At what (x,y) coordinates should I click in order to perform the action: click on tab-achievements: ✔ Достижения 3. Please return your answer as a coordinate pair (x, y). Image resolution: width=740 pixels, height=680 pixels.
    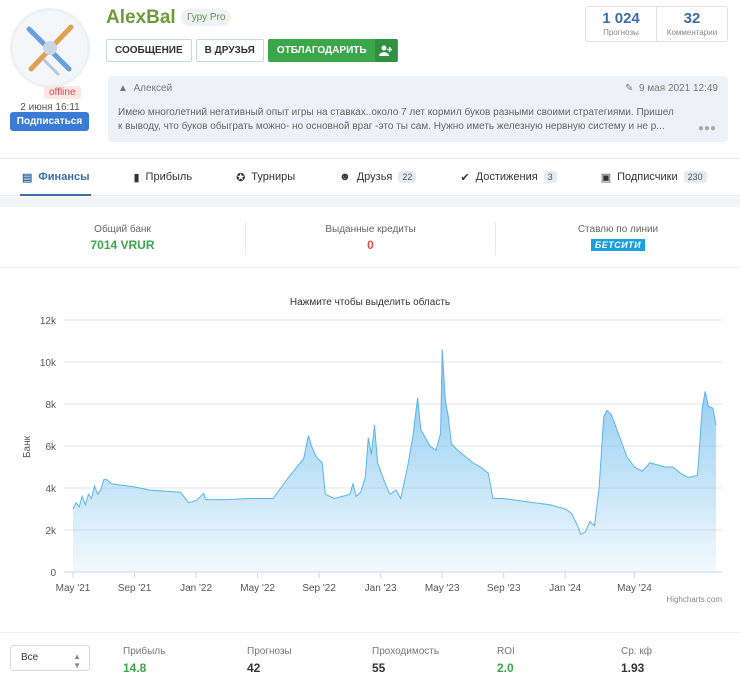
    Looking at the image, I should click on (508, 177).